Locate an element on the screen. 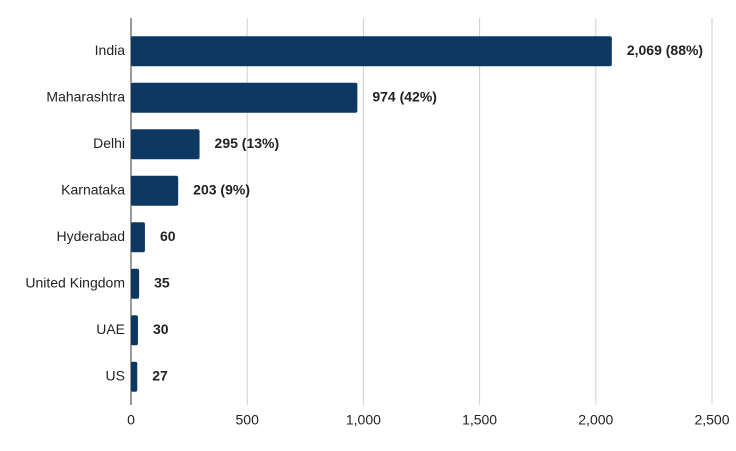 This screenshot has width=736, height=451. x-tick-label: 1,000 is located at coordinates (363, 420).